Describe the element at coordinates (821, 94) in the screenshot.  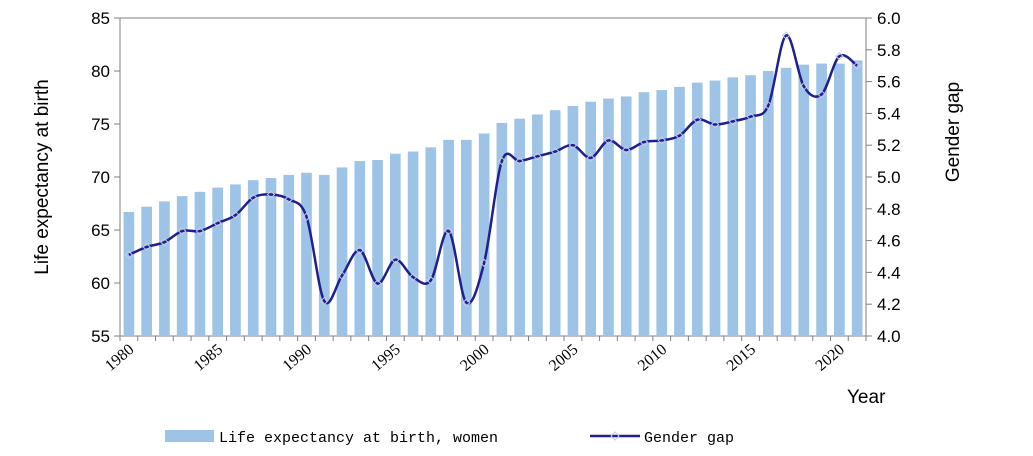
I see `gender-gap-point-2019` at that location.